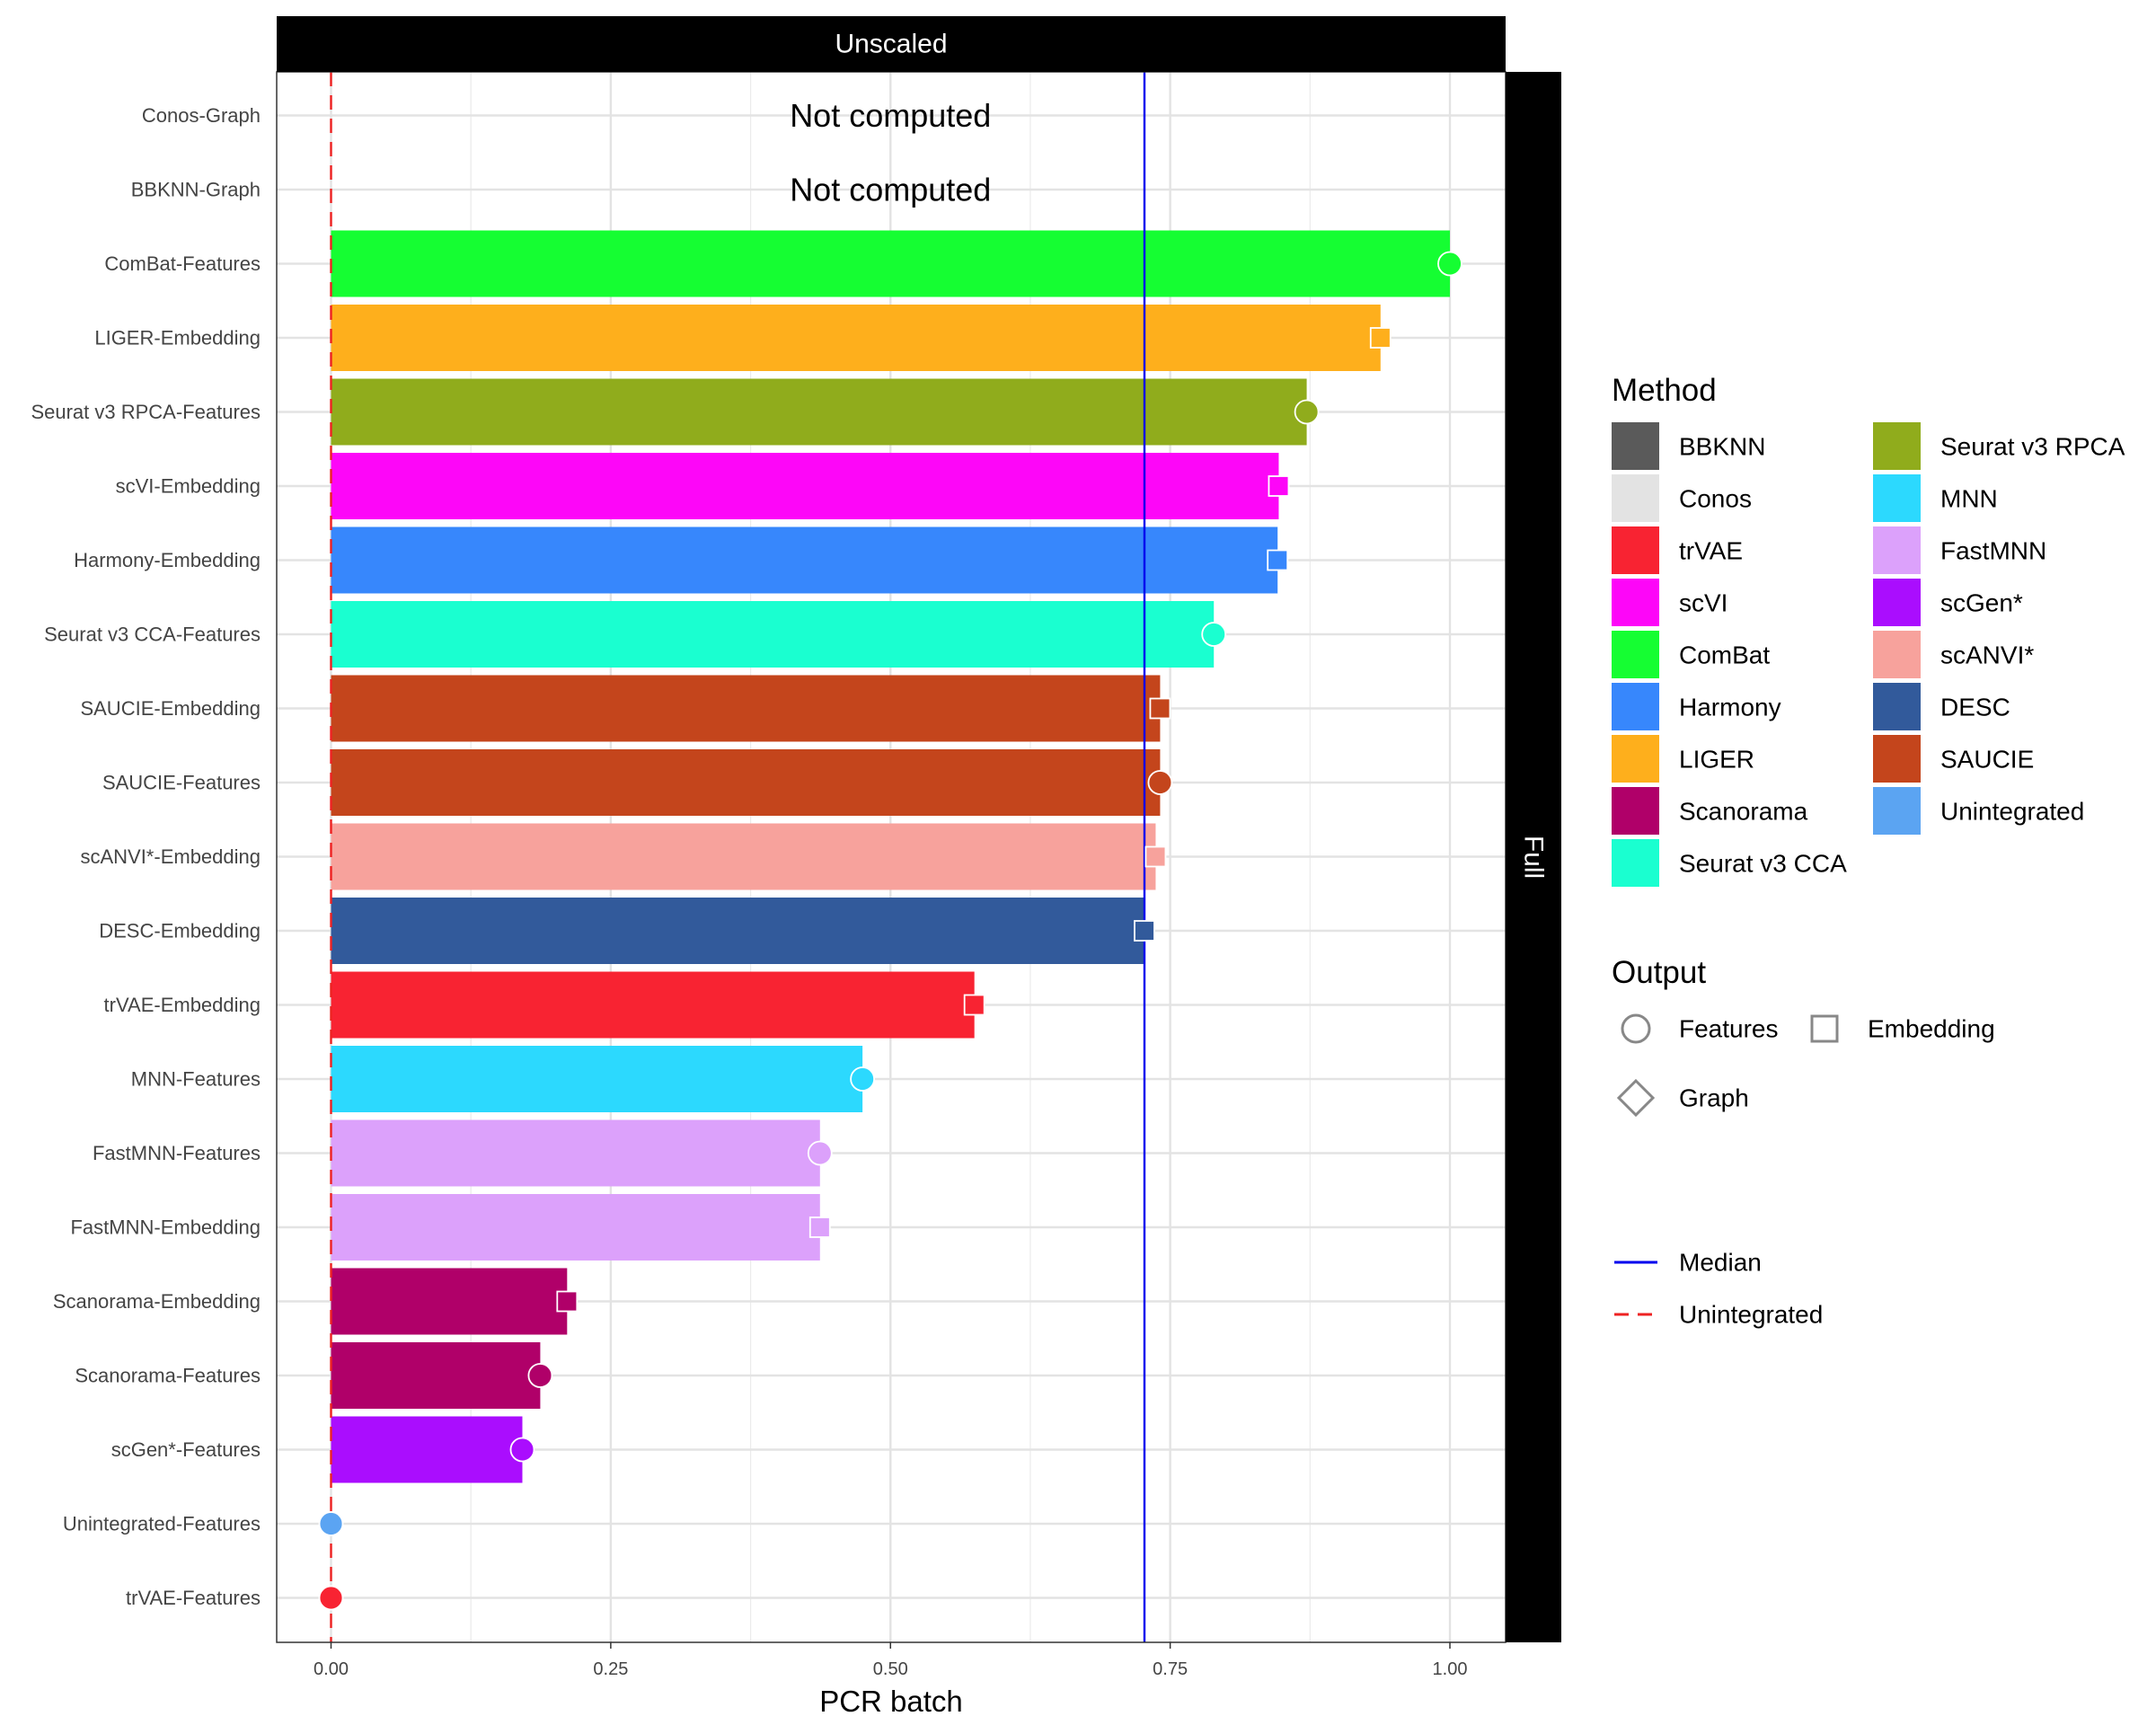 This screenshot has height=1725, width=2156. I want to click on legend-label-scgen-star: scGen*, so click(1982, 603).